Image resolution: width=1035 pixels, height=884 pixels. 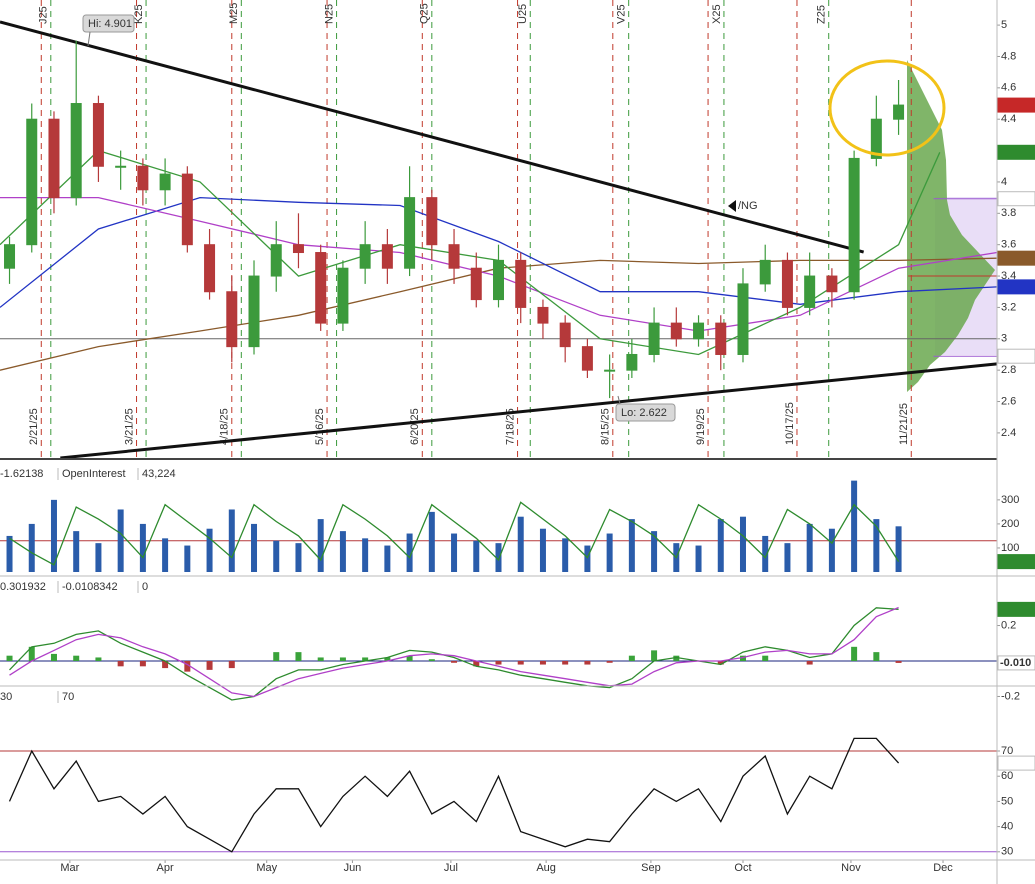 What do you see at coordinates (1010, 548) in the screenshot?
I see `y-tick-label: 100` at bounding box center [1010, 548].